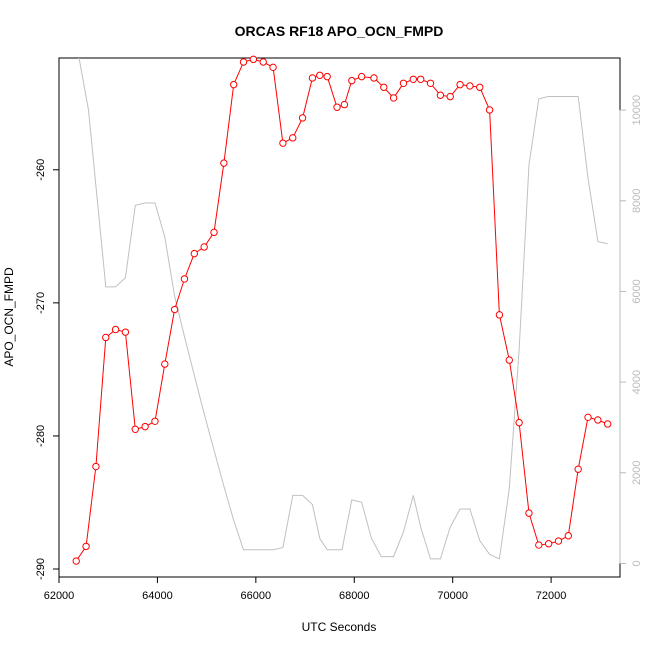 The height and width of the screenshot is (650, 650). Describe the element at coordinates (637, 563) in the screenshot. I see `y2-tick-label: 0` at that location.